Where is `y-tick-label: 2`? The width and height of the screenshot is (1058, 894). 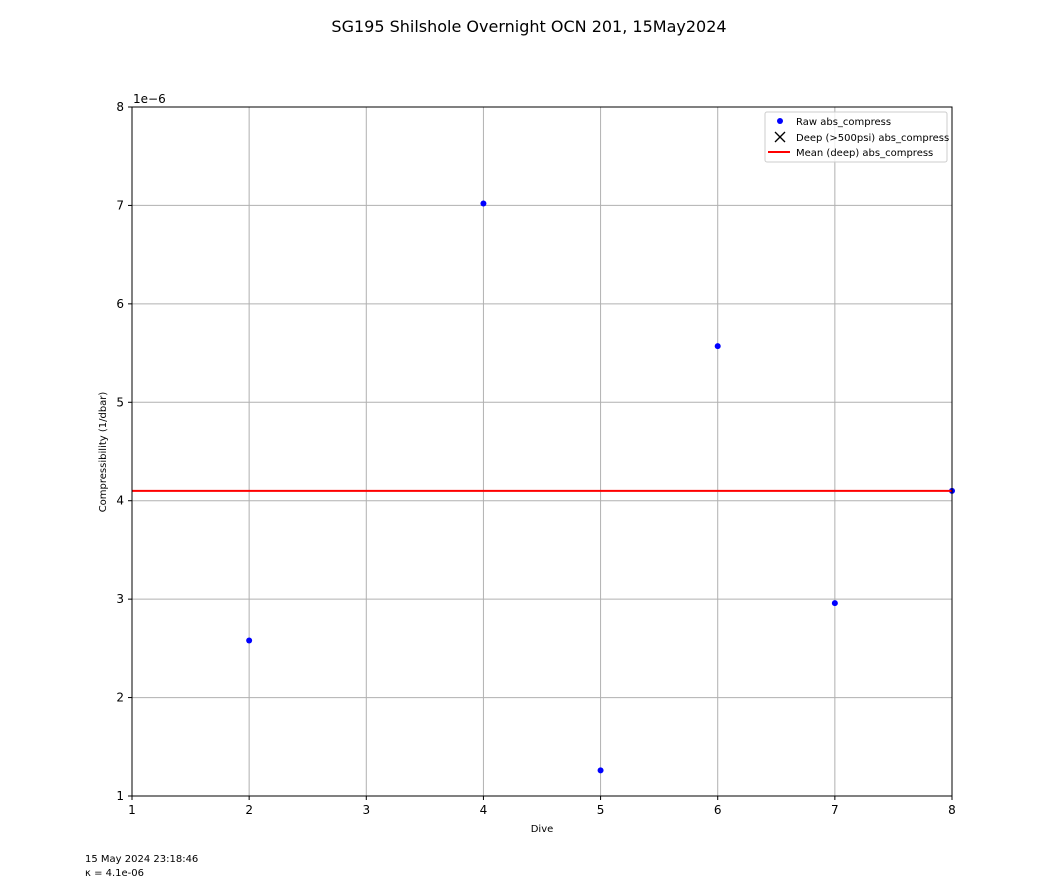
y-tick-label: 2 is located at coordinates (120, 698).